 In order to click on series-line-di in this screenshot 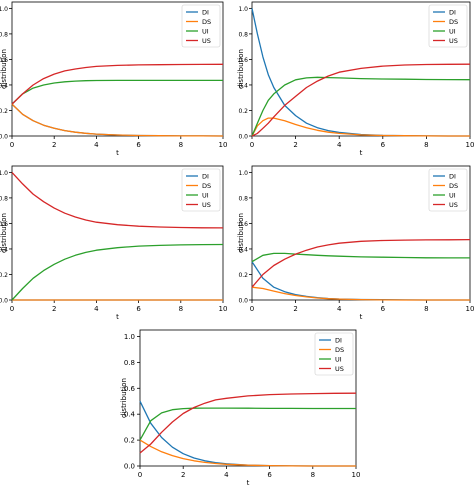, I will do `click(247, 433)`.